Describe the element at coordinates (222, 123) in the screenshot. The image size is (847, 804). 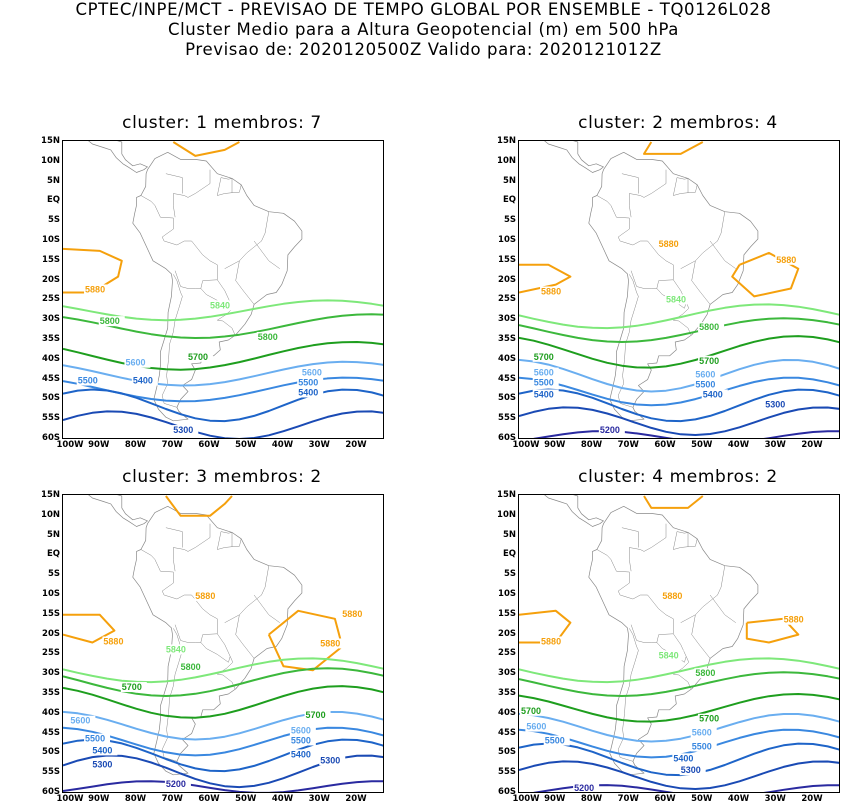
I see `panel-title: cluster: 1 membros: 7` at that location.